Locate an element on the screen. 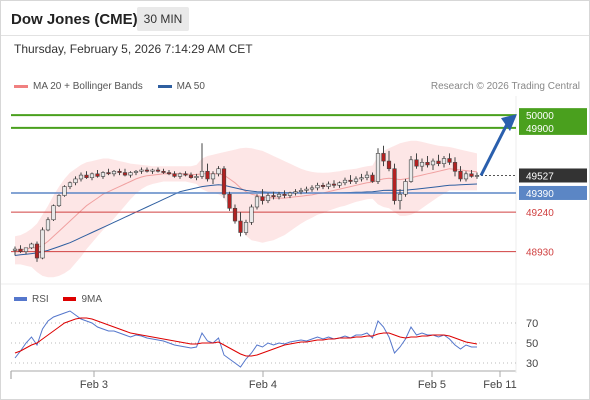 The width and height of the screenshot is (590, 400). legend-swatch-9ma is located at coordinates (70, 299).